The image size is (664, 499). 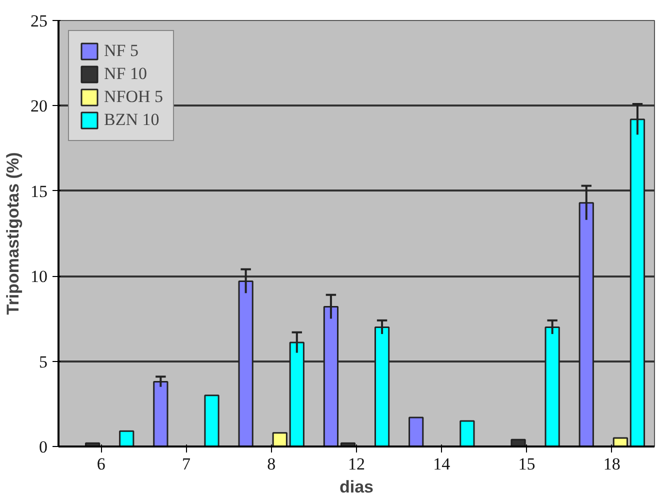 What do you see at coordinates (186, 464) in the screenshot?
I see `x-tick-label: 7` at bounding box center [186, 464].